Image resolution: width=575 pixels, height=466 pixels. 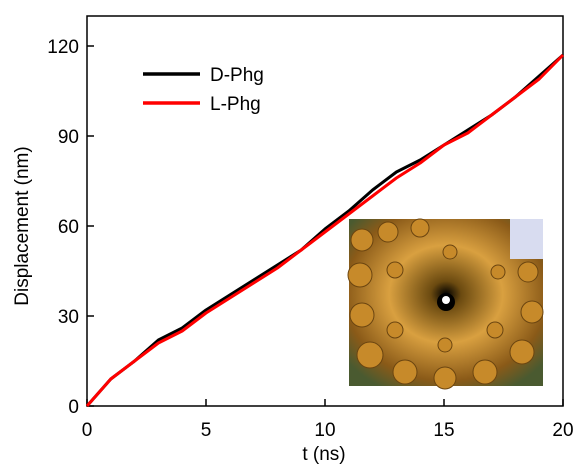 I want to click on y-axis-label: Displacement (nm), so click(x=22, y=225).